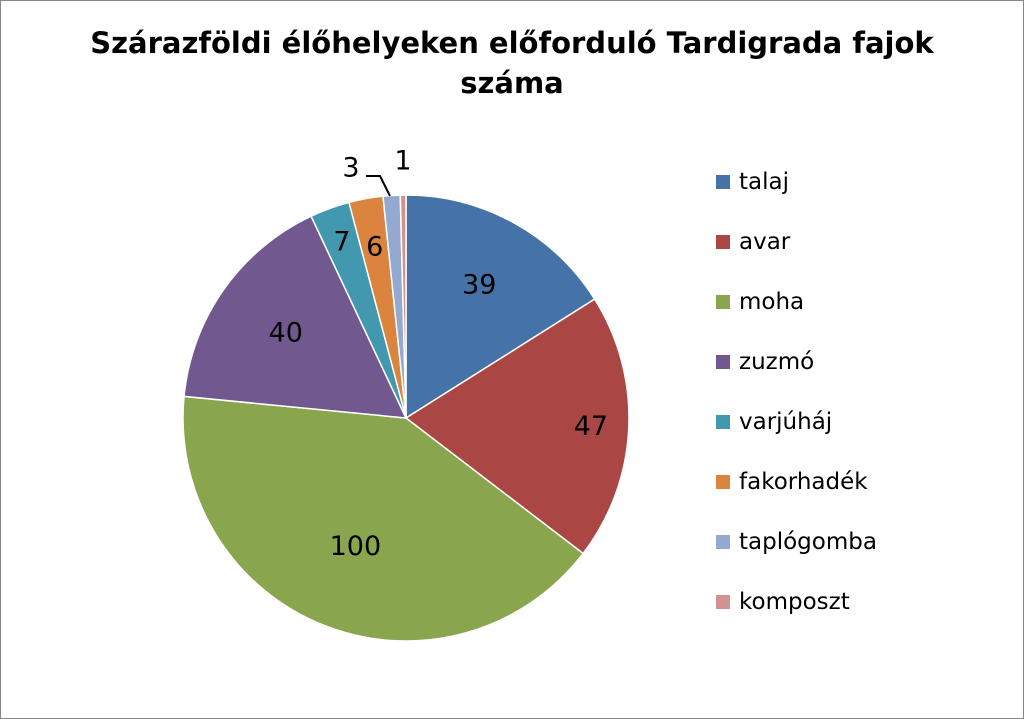 This screenshot has width=1024, height=719. I want to click on legend-label: avar, so click(765, 242).